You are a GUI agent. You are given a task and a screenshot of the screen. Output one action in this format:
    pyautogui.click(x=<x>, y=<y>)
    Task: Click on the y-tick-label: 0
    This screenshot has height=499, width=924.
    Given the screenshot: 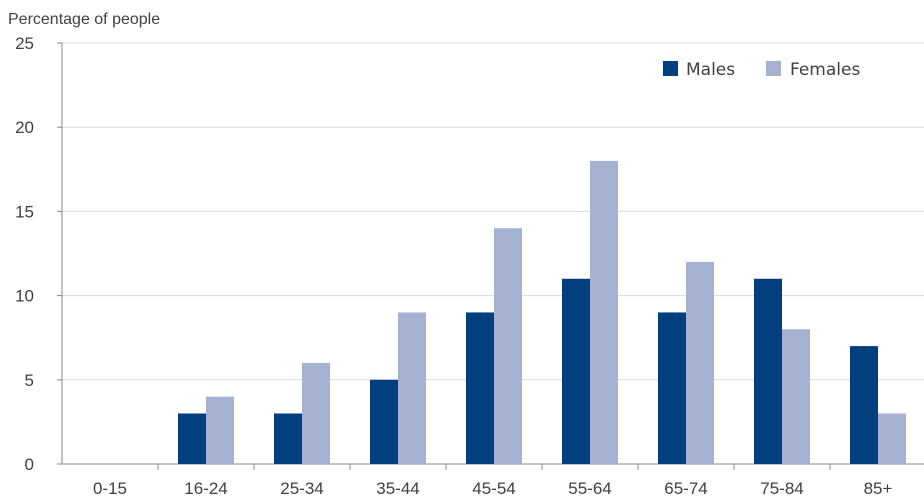 What is the action you would take?
    pyautogui.click(x=29, y=464)
    